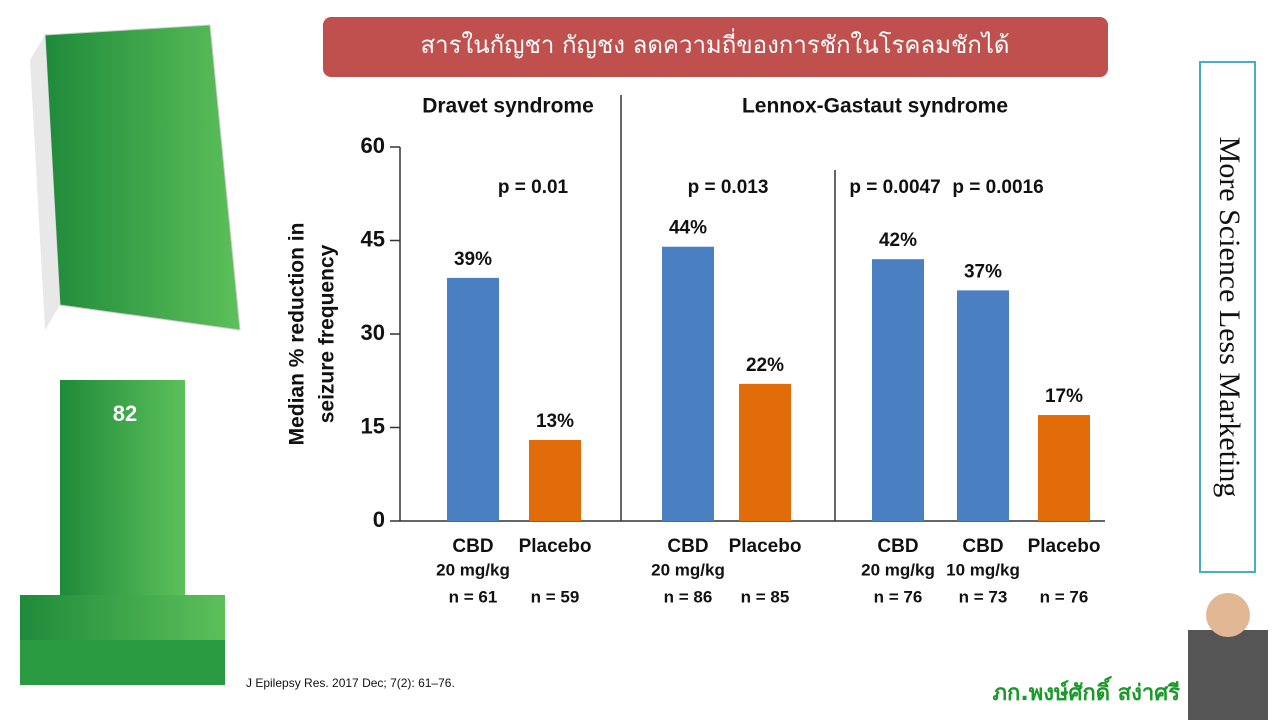 The width and height of the screenshot is (1280, 725). What do you see at coordinates (983, 271) in the screenshot?
I see `value-label: 37%` at bounding box center [983, 271].